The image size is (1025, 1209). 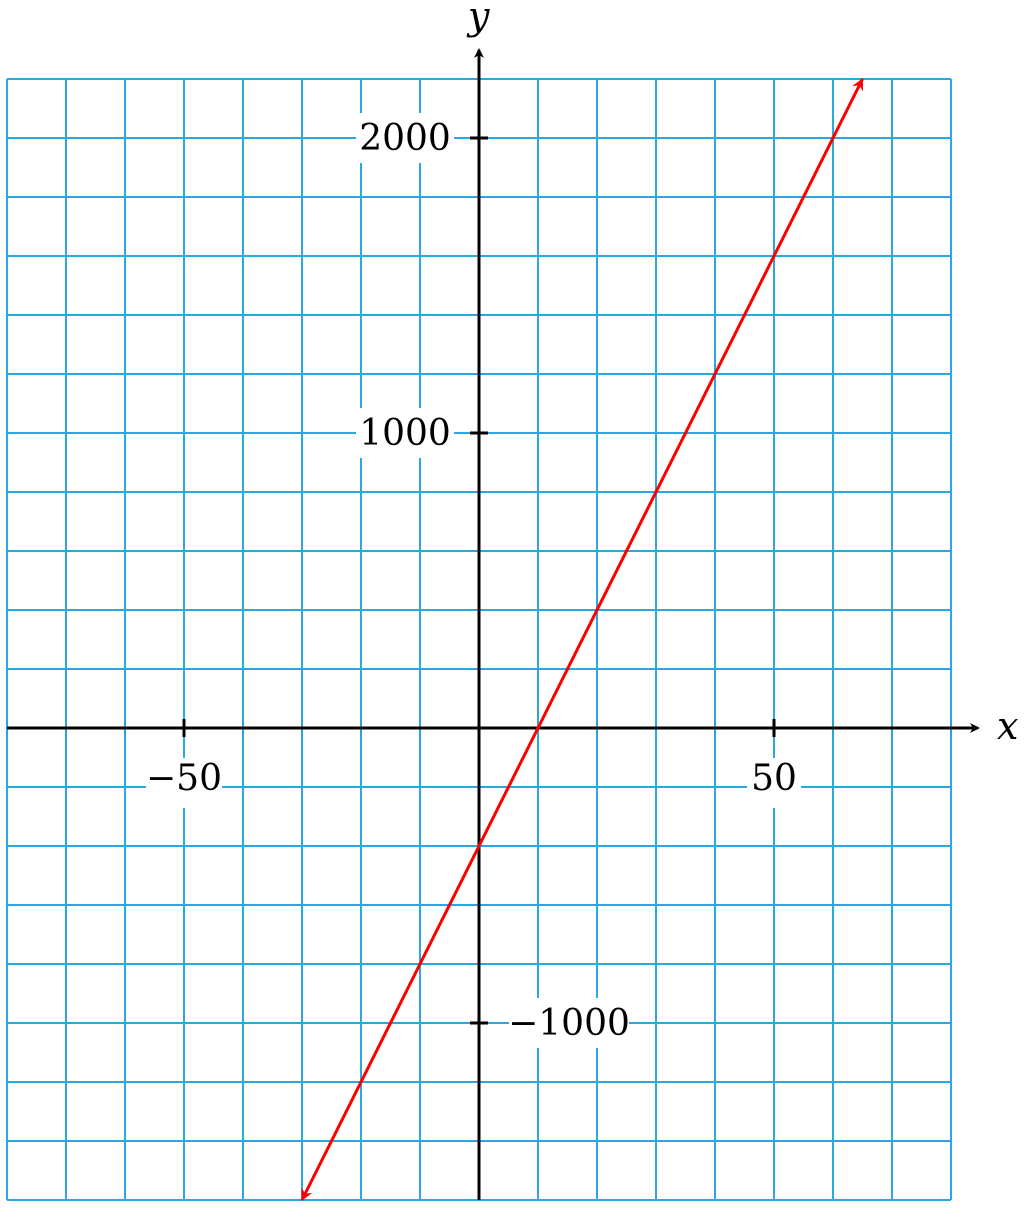 I want to click on y-tick-label: 1000, so click(x=405, y=433).